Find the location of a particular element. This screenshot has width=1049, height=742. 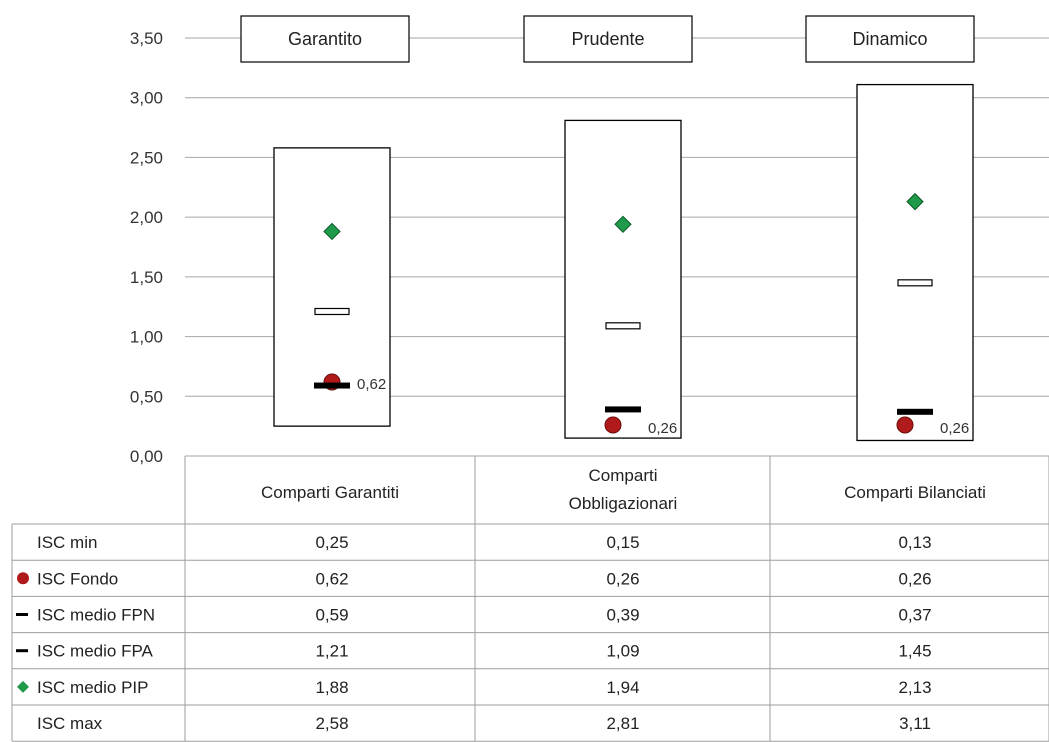

y-tick-label-6: 3,00 is located at coordinates (146, 98).